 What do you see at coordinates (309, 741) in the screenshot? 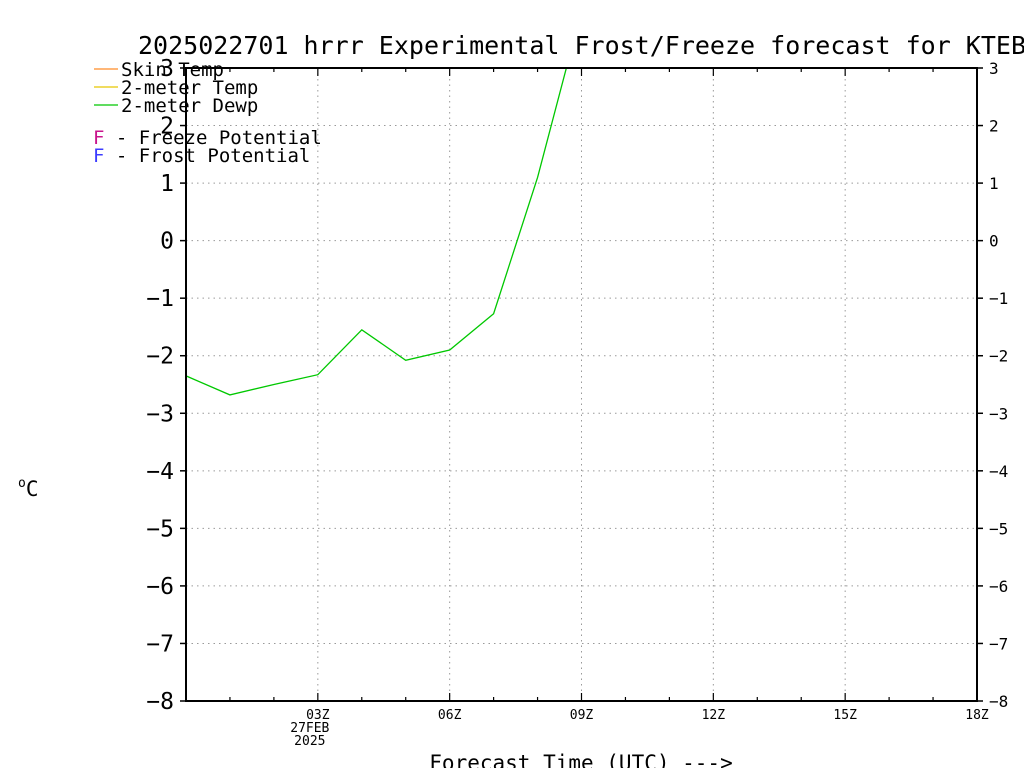
I see `x-tick-date-label: 2025` at bounding box center [309, 741].